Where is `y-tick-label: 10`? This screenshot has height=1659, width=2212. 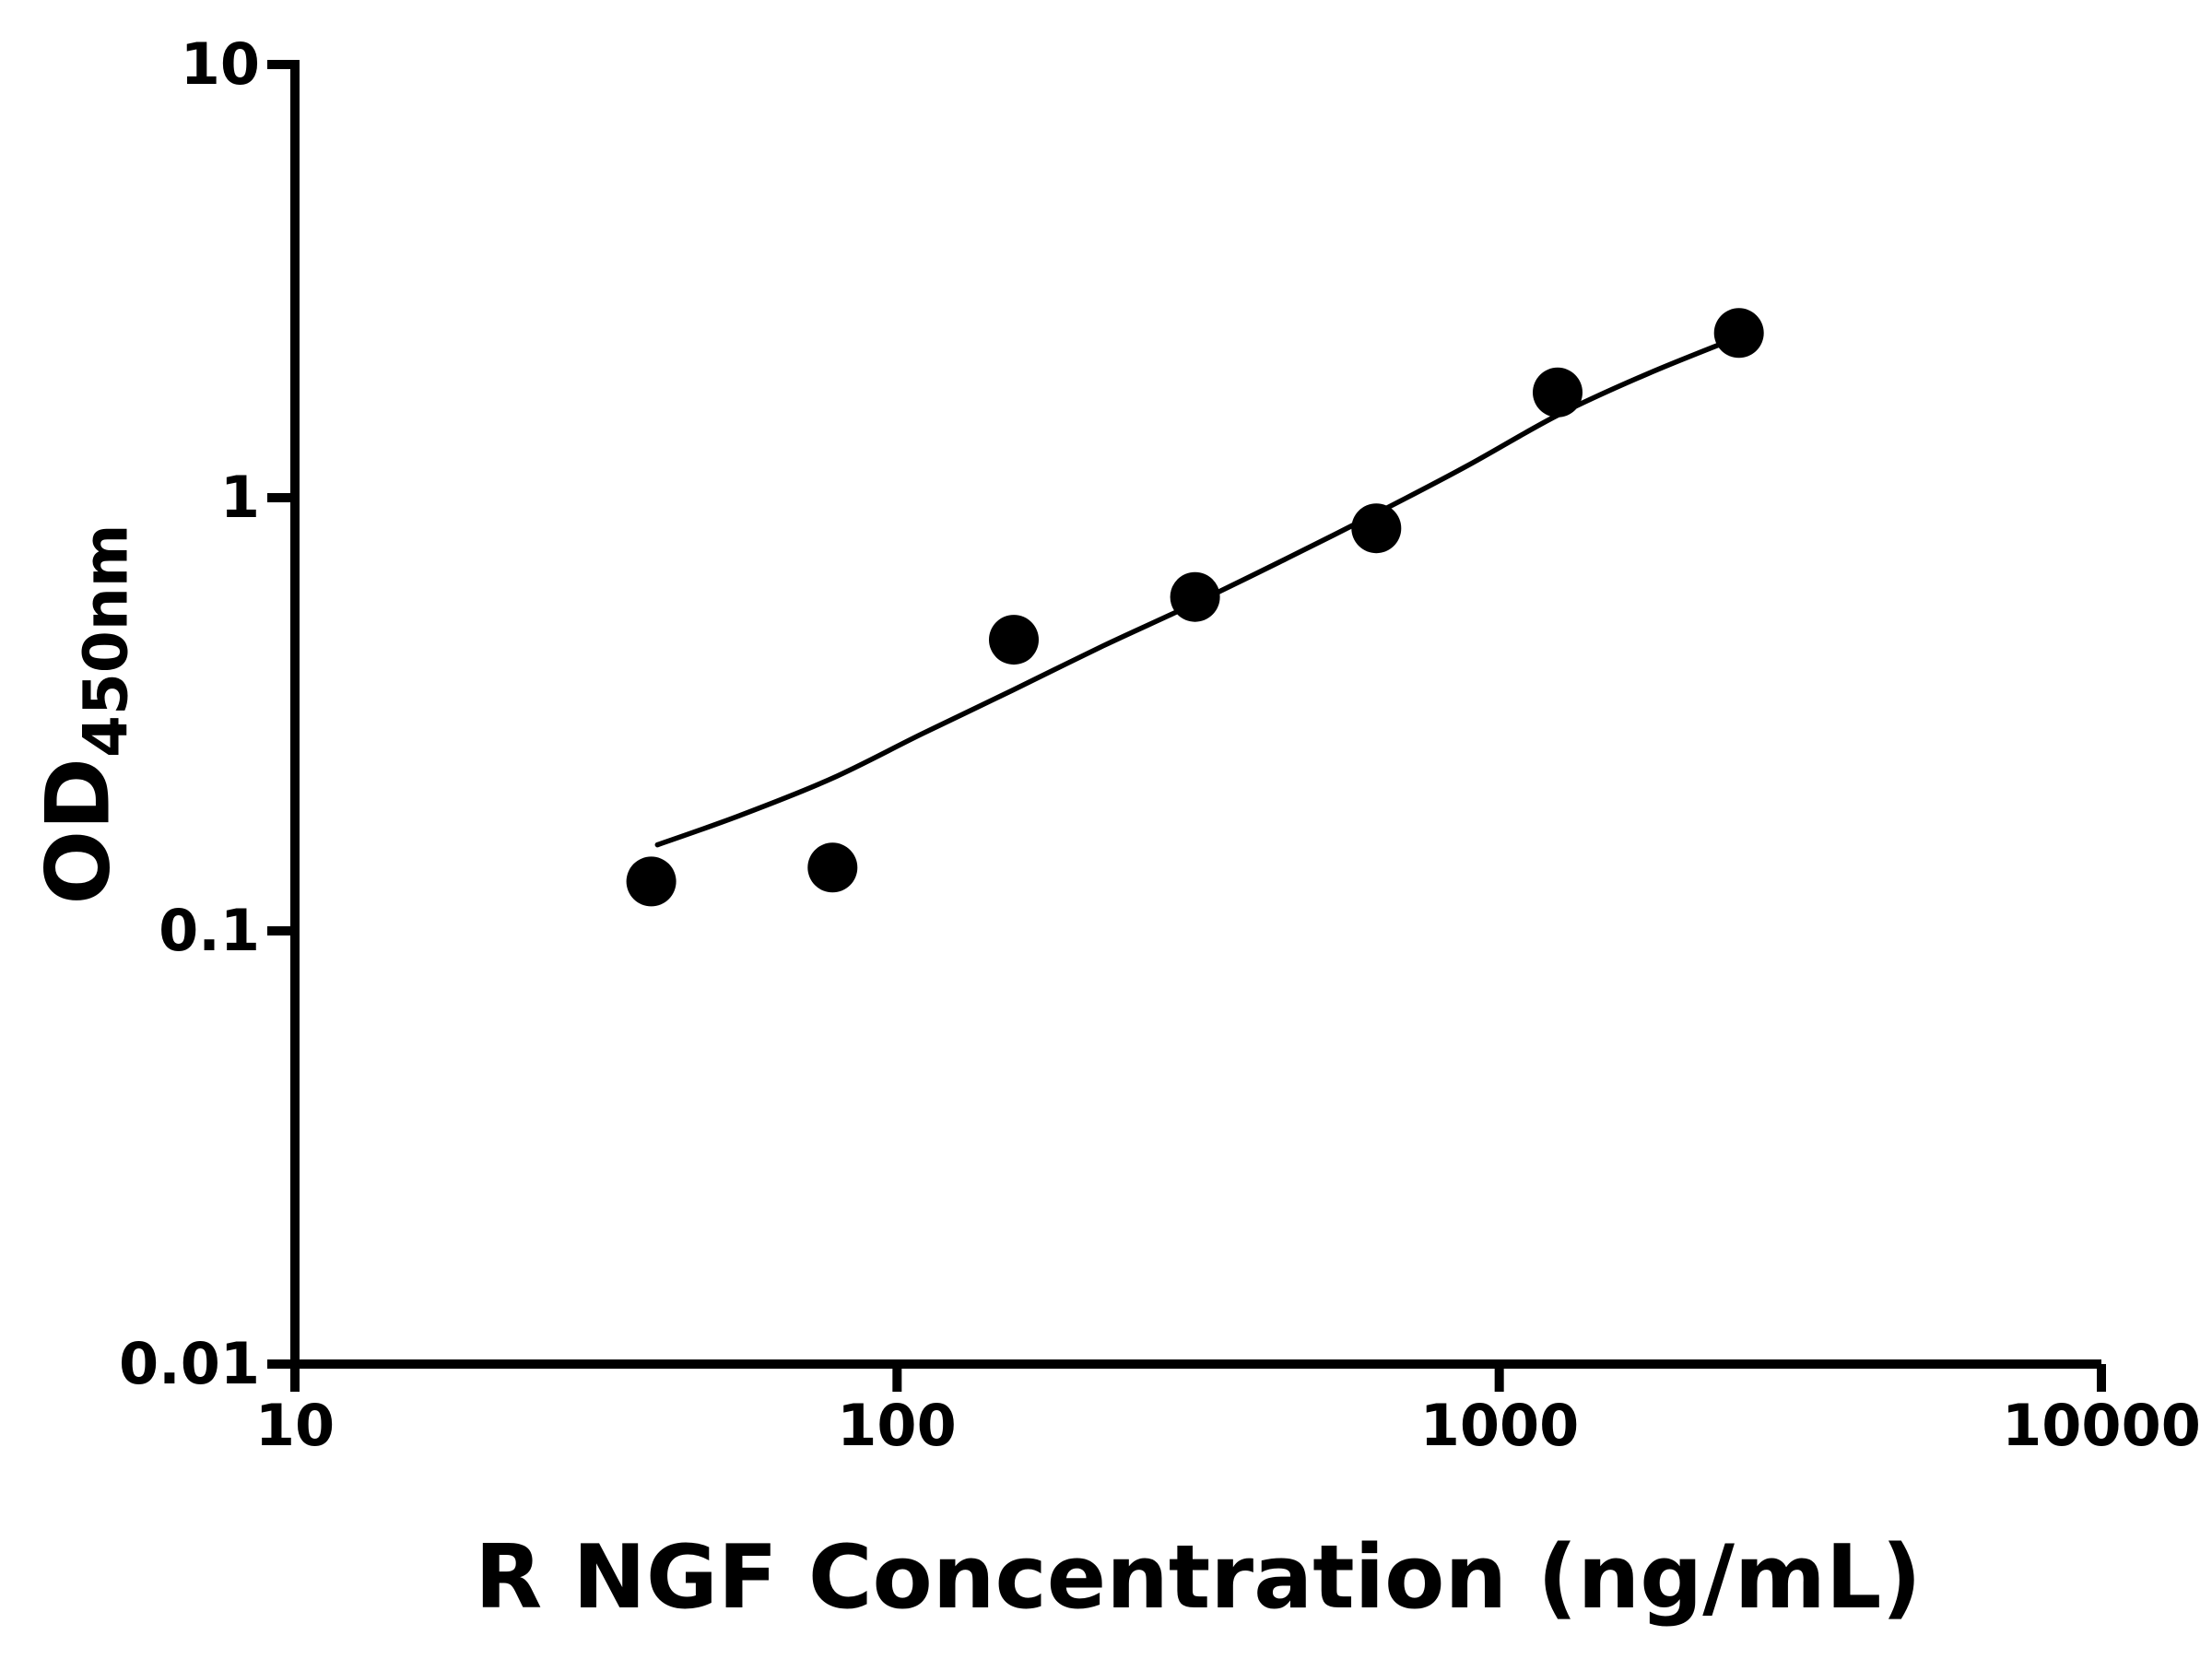
y-tick-label: 10 is located at coordinates (220, 64).